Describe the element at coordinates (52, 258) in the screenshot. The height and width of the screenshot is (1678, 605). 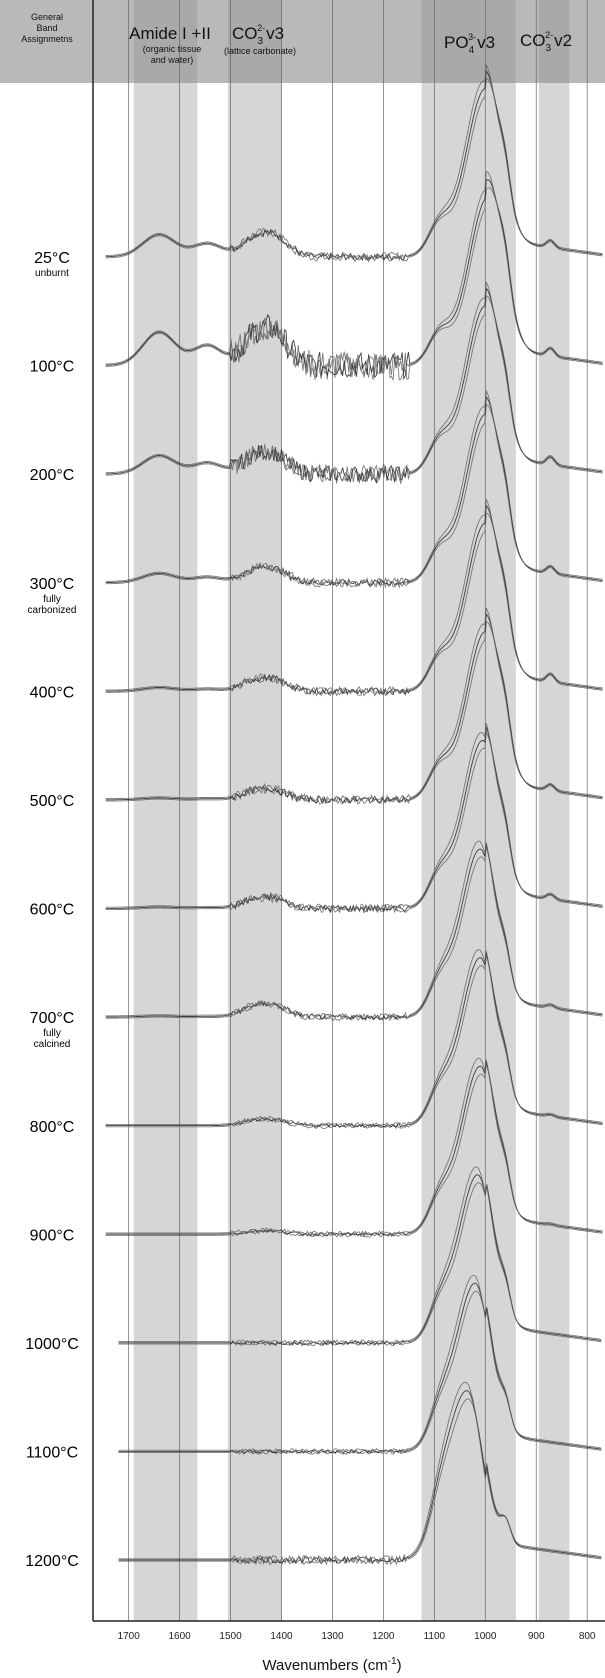
I see `temperature-label-0: 25°C` at that location.